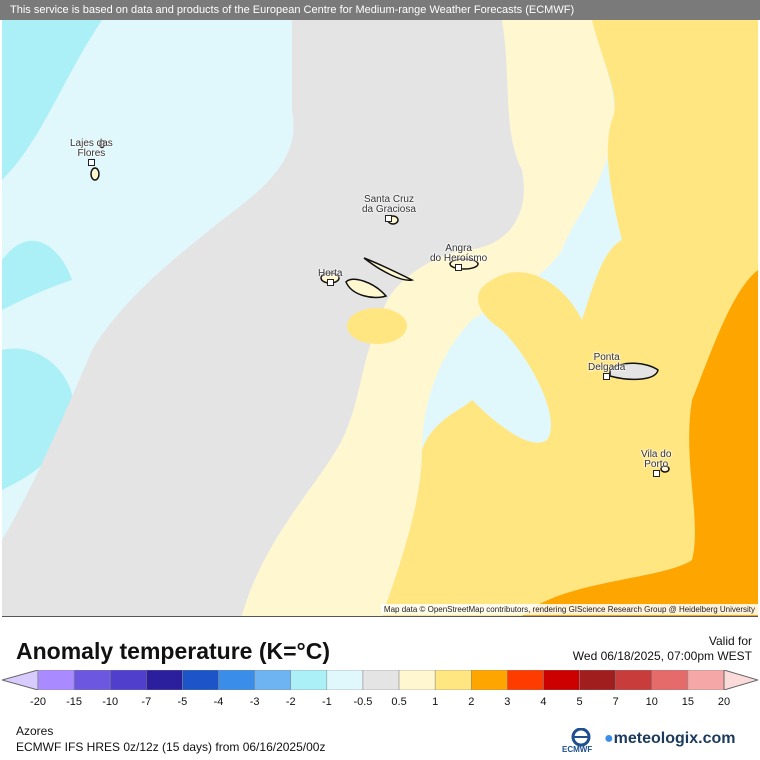 This screenshot has width=760, height=760. Describe the element at coordinates (471, 702) in the screenshot. I see `colorbar-tick-label: 2` at that location.